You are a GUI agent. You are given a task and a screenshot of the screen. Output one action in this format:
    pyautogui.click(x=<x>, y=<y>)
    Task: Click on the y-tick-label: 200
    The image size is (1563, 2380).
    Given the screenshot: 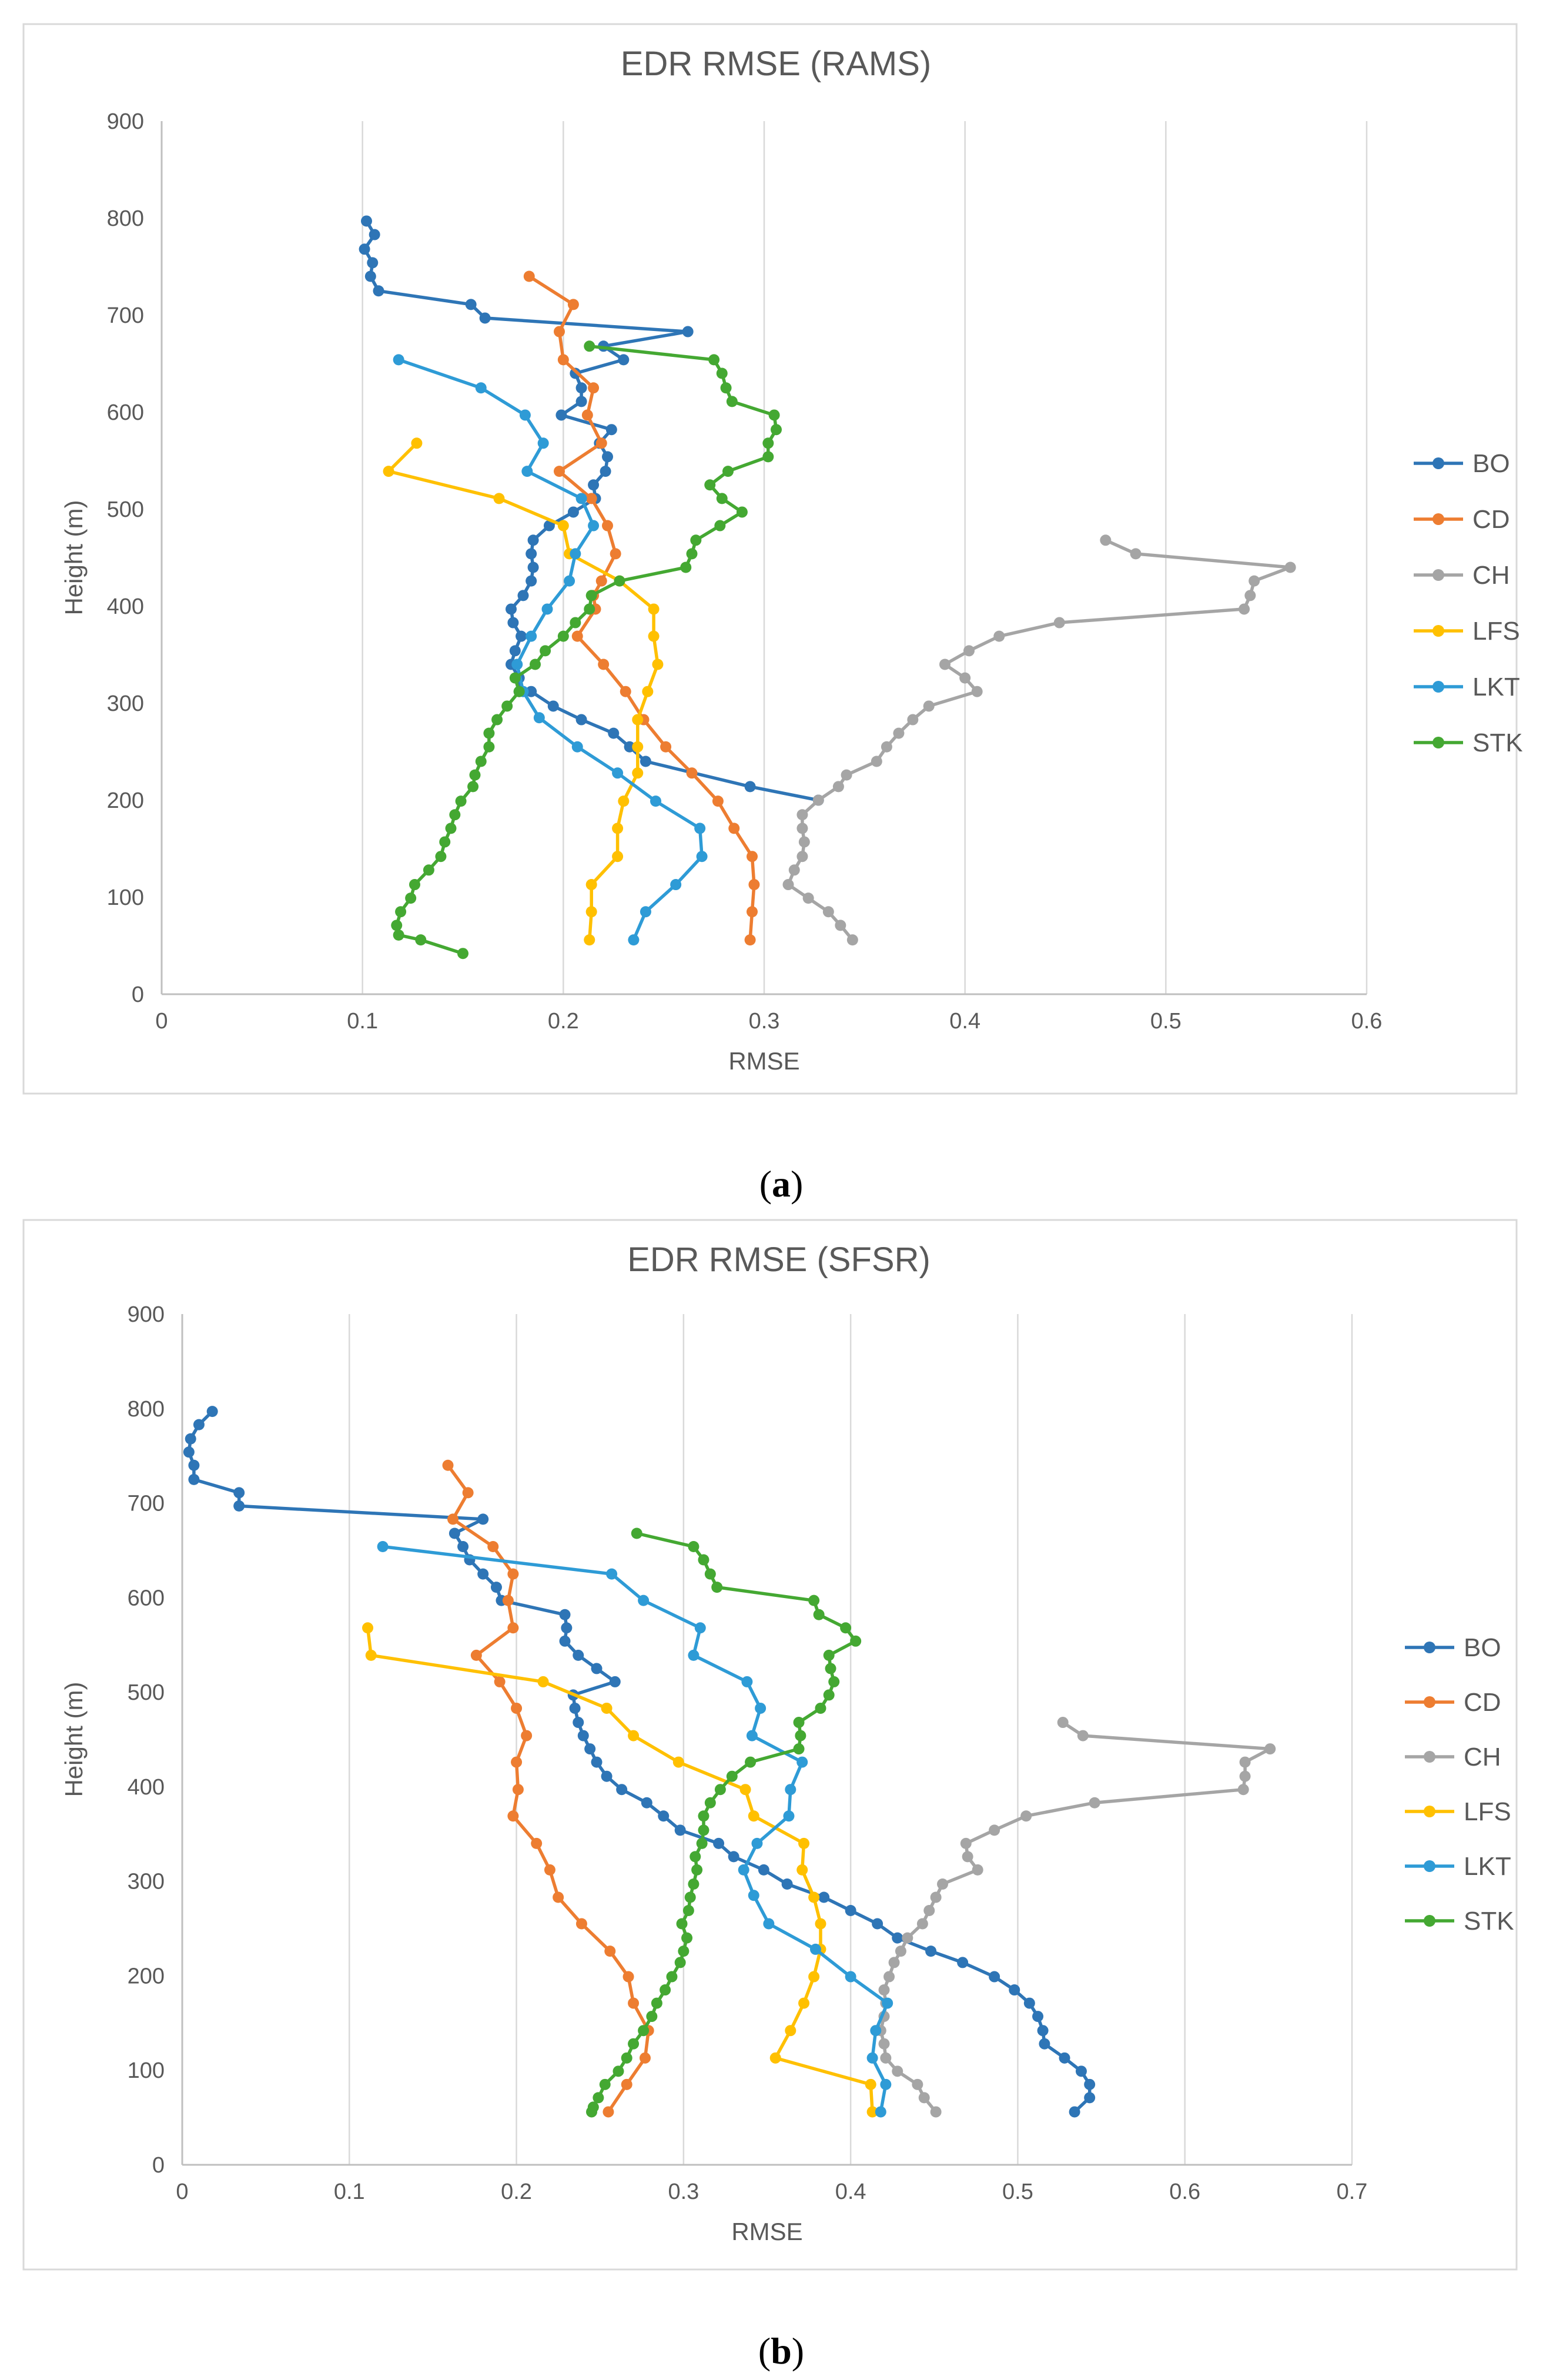 What is the action you would take?
    pyautogui.click(x=125, y=801)
    